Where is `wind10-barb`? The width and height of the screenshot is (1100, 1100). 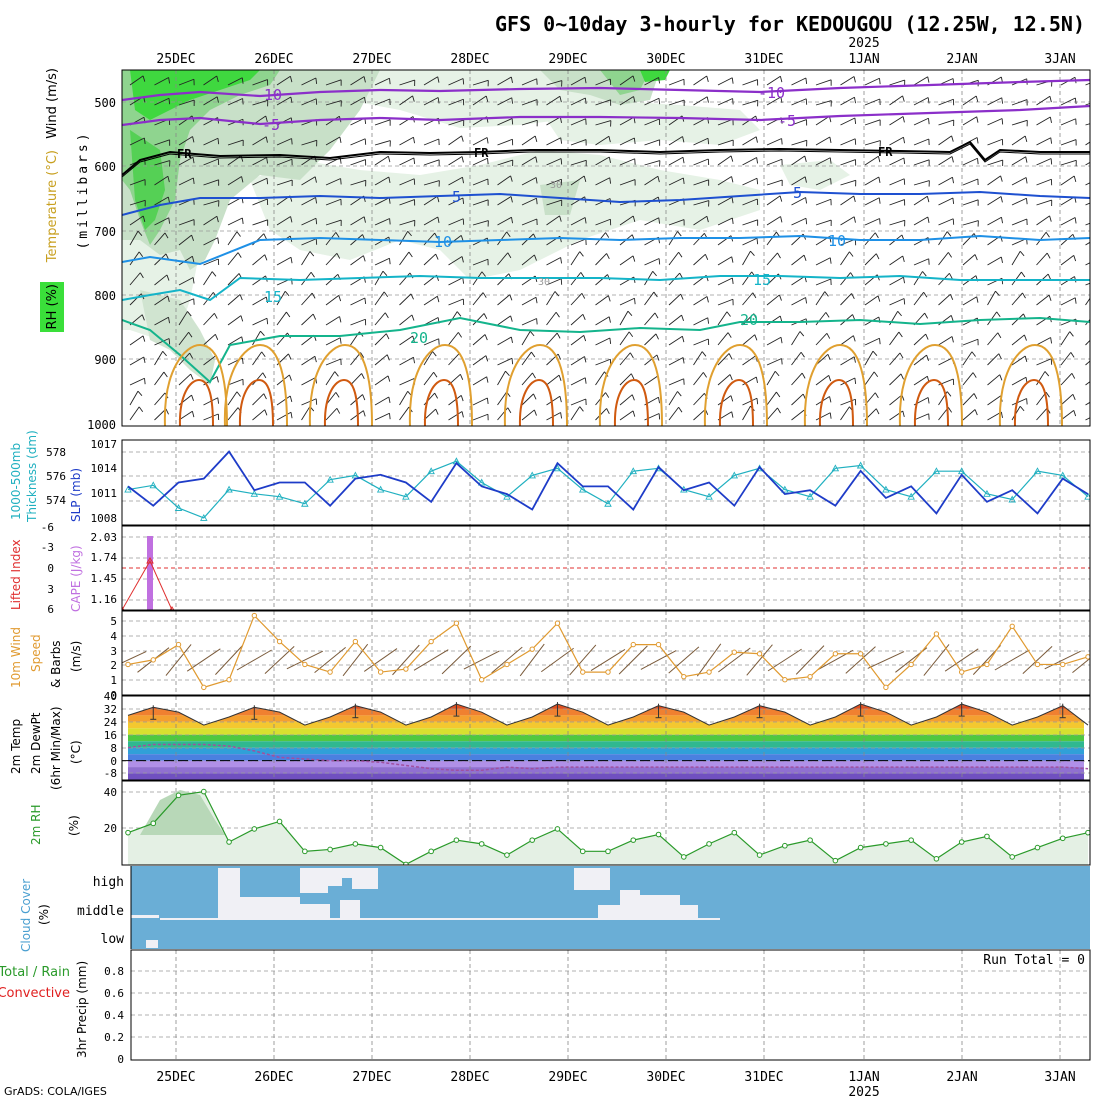
wind10-barb is located at coordinates (134, 657).